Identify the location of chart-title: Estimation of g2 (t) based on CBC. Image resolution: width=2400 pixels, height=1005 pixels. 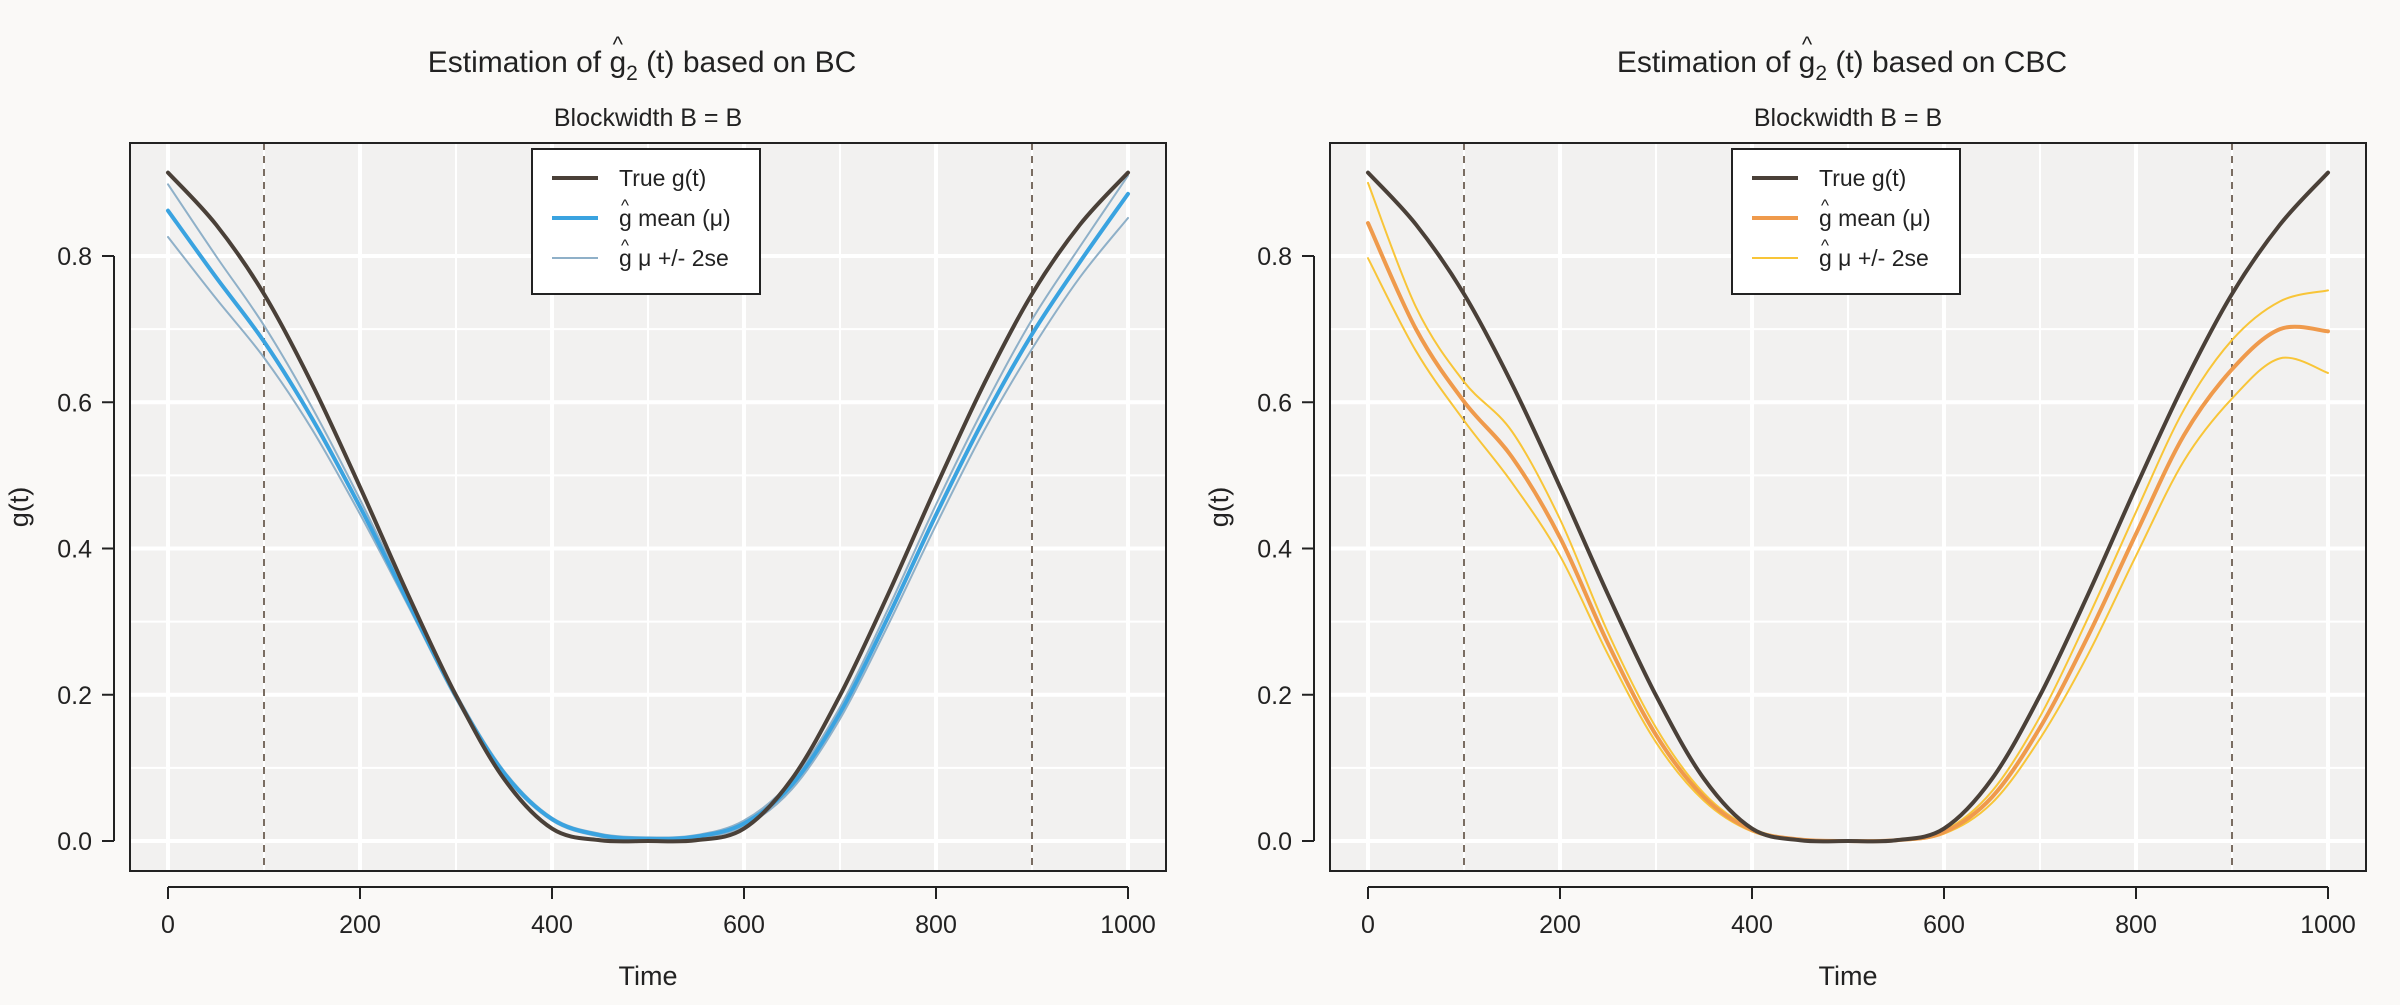
(1842, 65).